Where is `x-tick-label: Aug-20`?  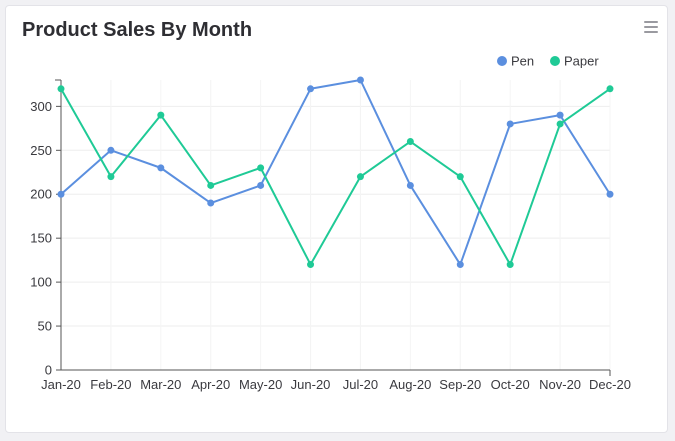
x-tick-label: Aug-20 is located at coordinates (410, 384).